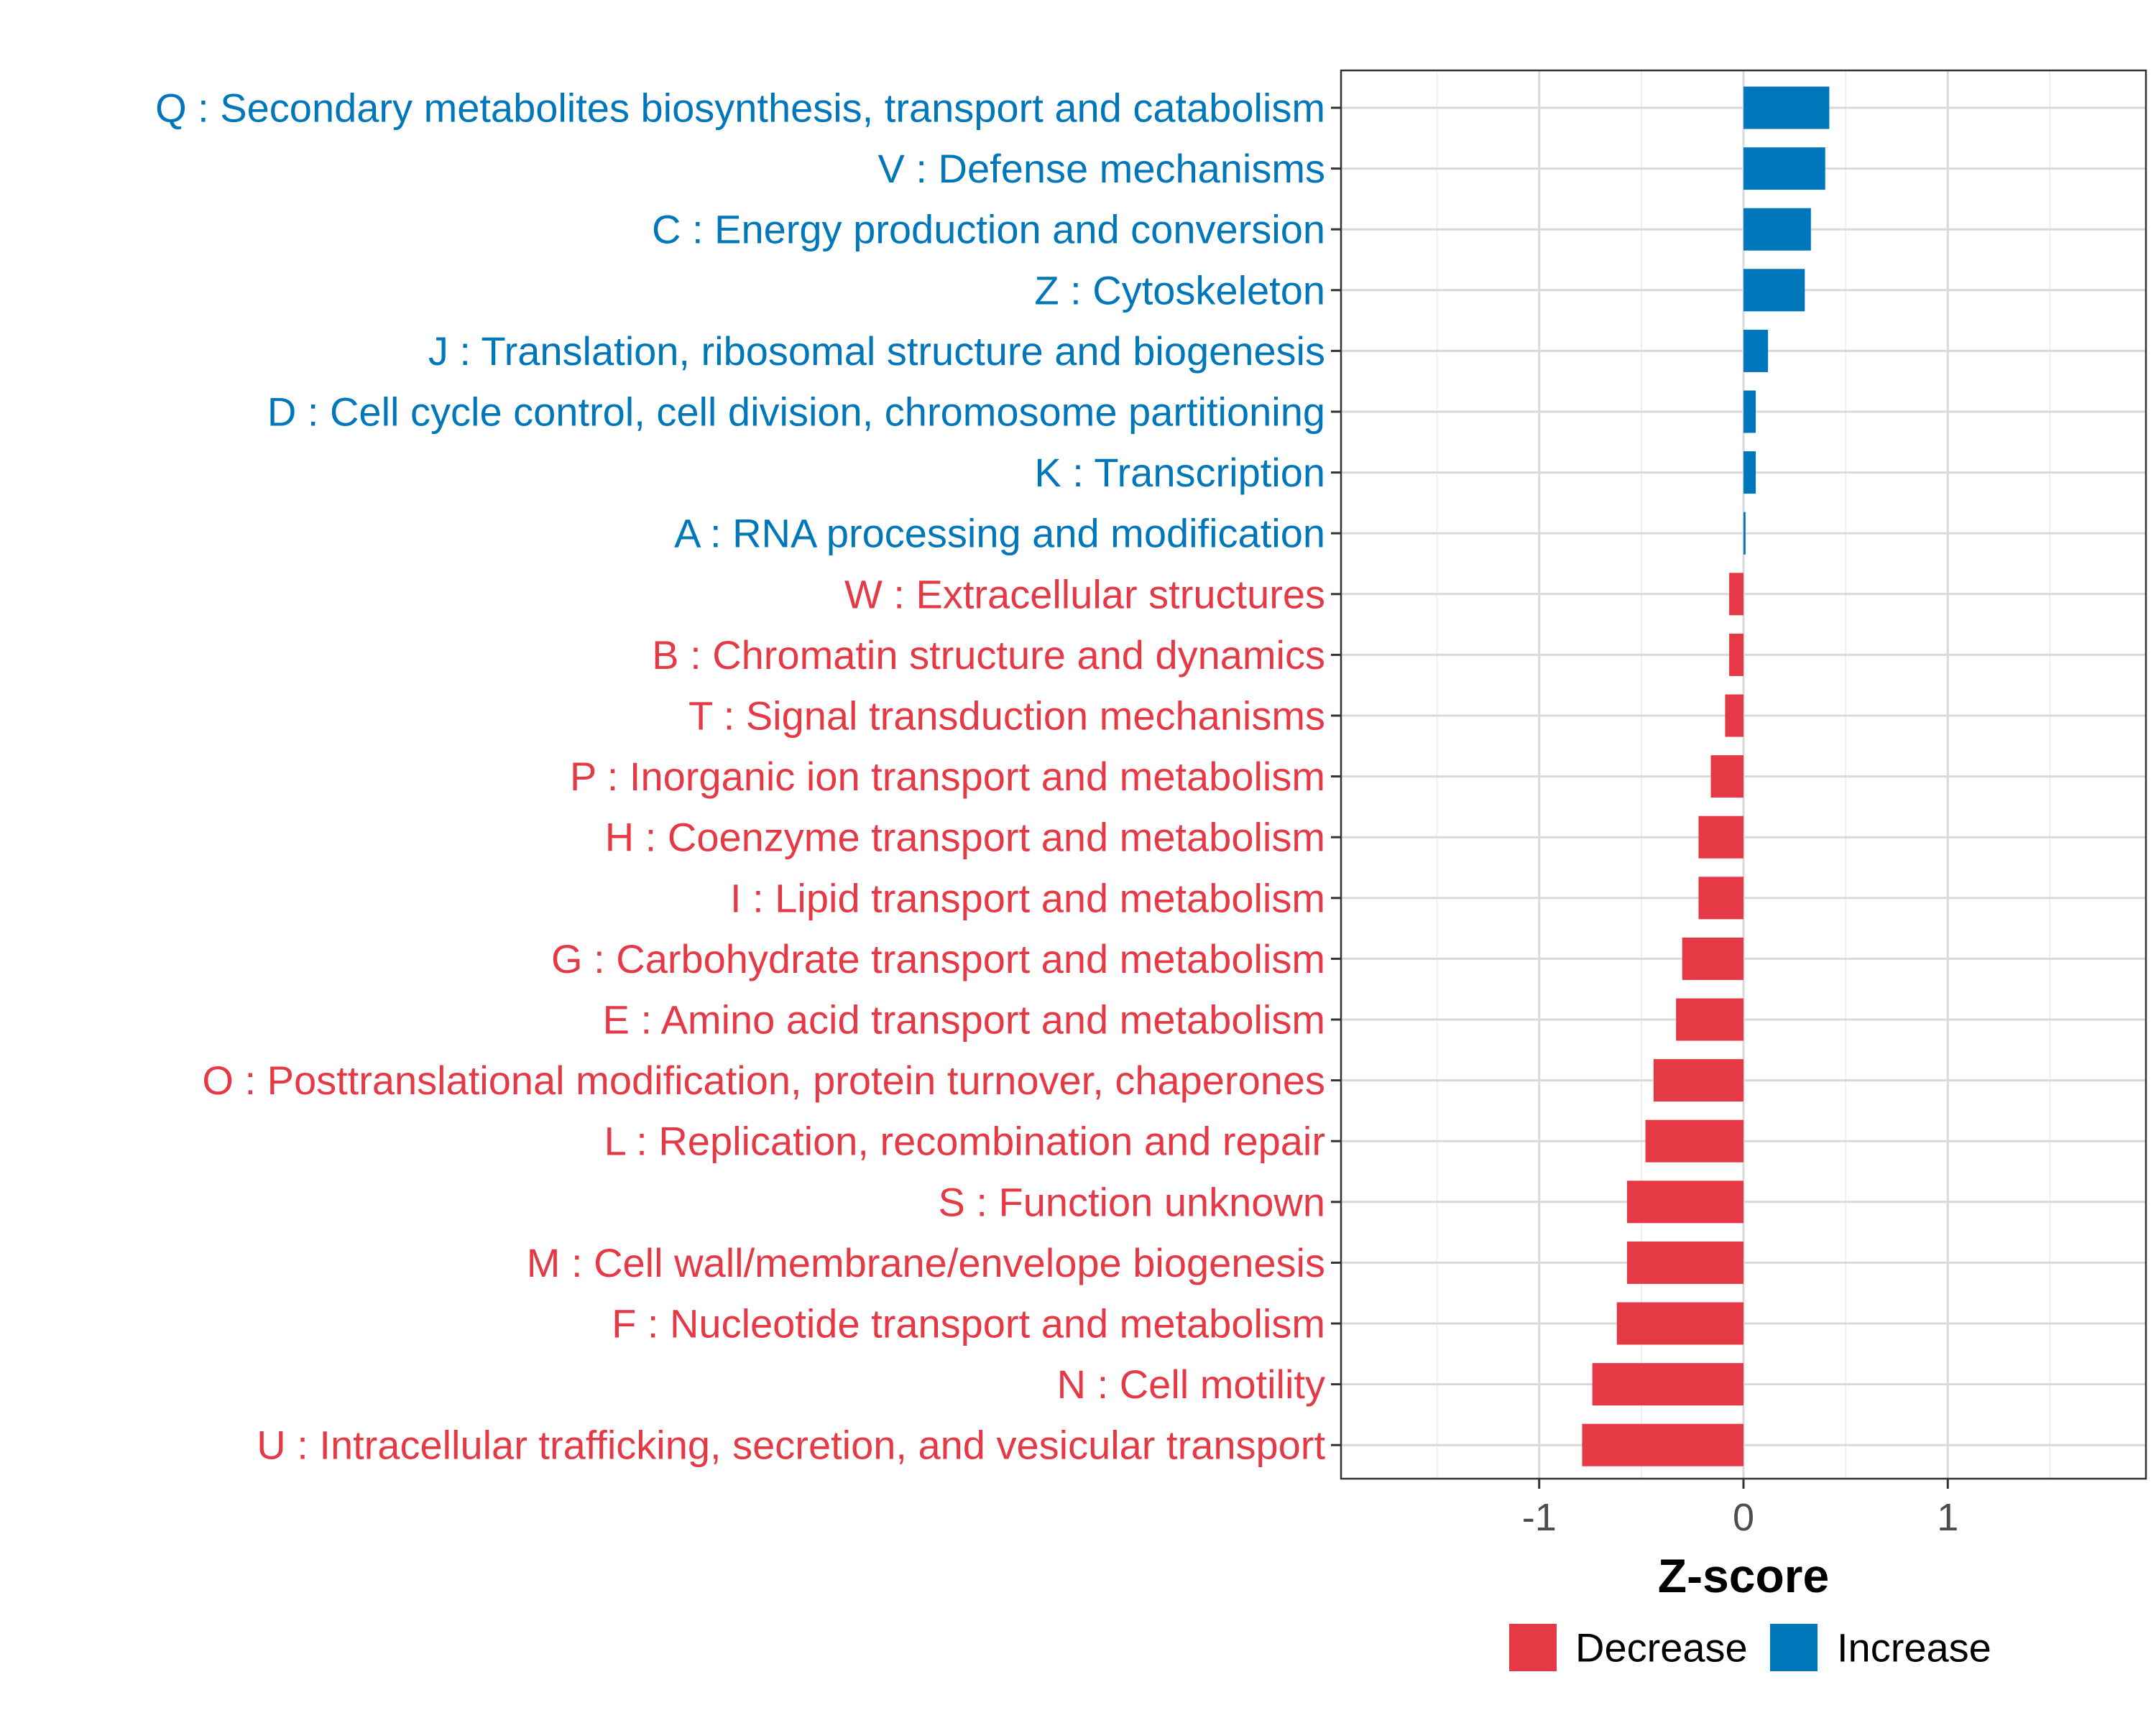 The height and width of the screenshot is (1728, 2156). What do you see at coordinates (1744, 1576) in the screenshot?
I see `x-axis-title: Z-score` at bounding box center [1744, 1576].